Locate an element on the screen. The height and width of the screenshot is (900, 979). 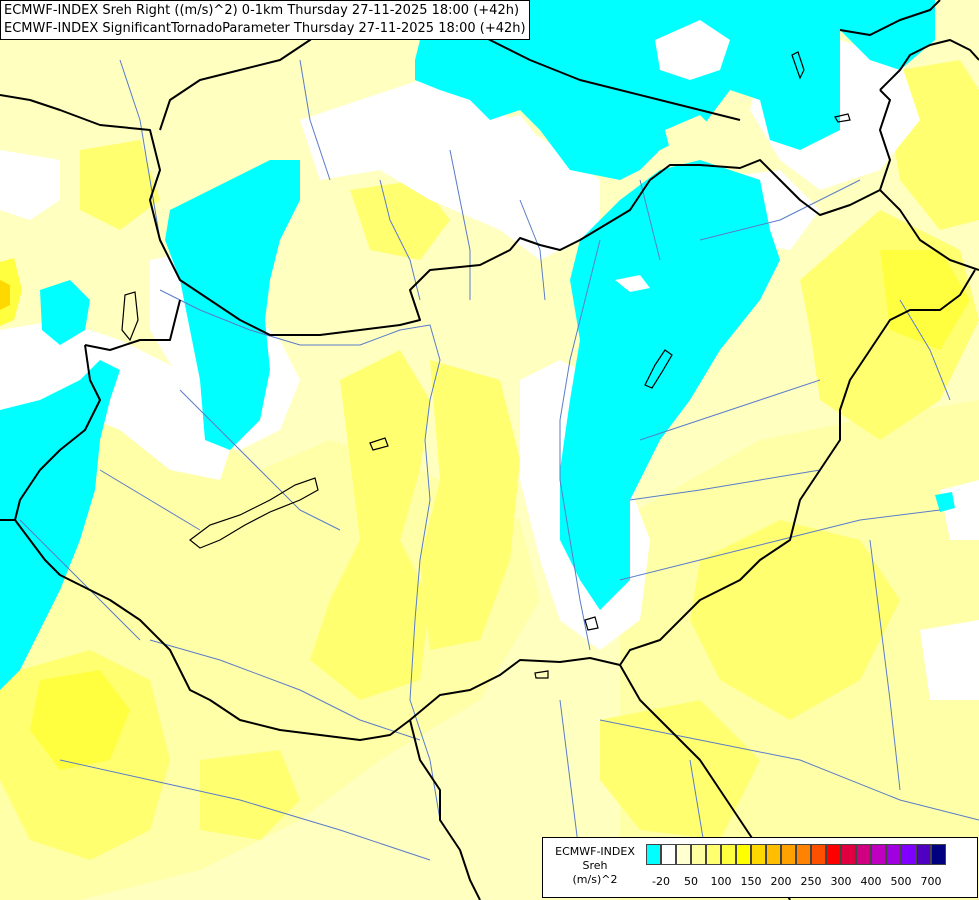
river-raba is located at coordinates (260, 460).